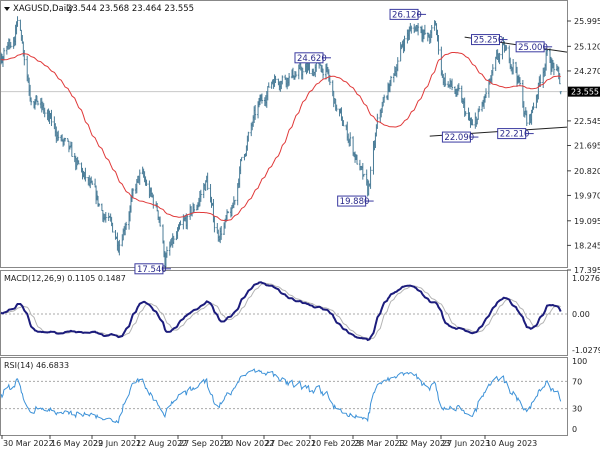 The height and width of the screenshot is (450, 600). What do you see at coordinates (281, 311) in the screenshot?
I see `macd-main-line` at bounding box center [281, 311].